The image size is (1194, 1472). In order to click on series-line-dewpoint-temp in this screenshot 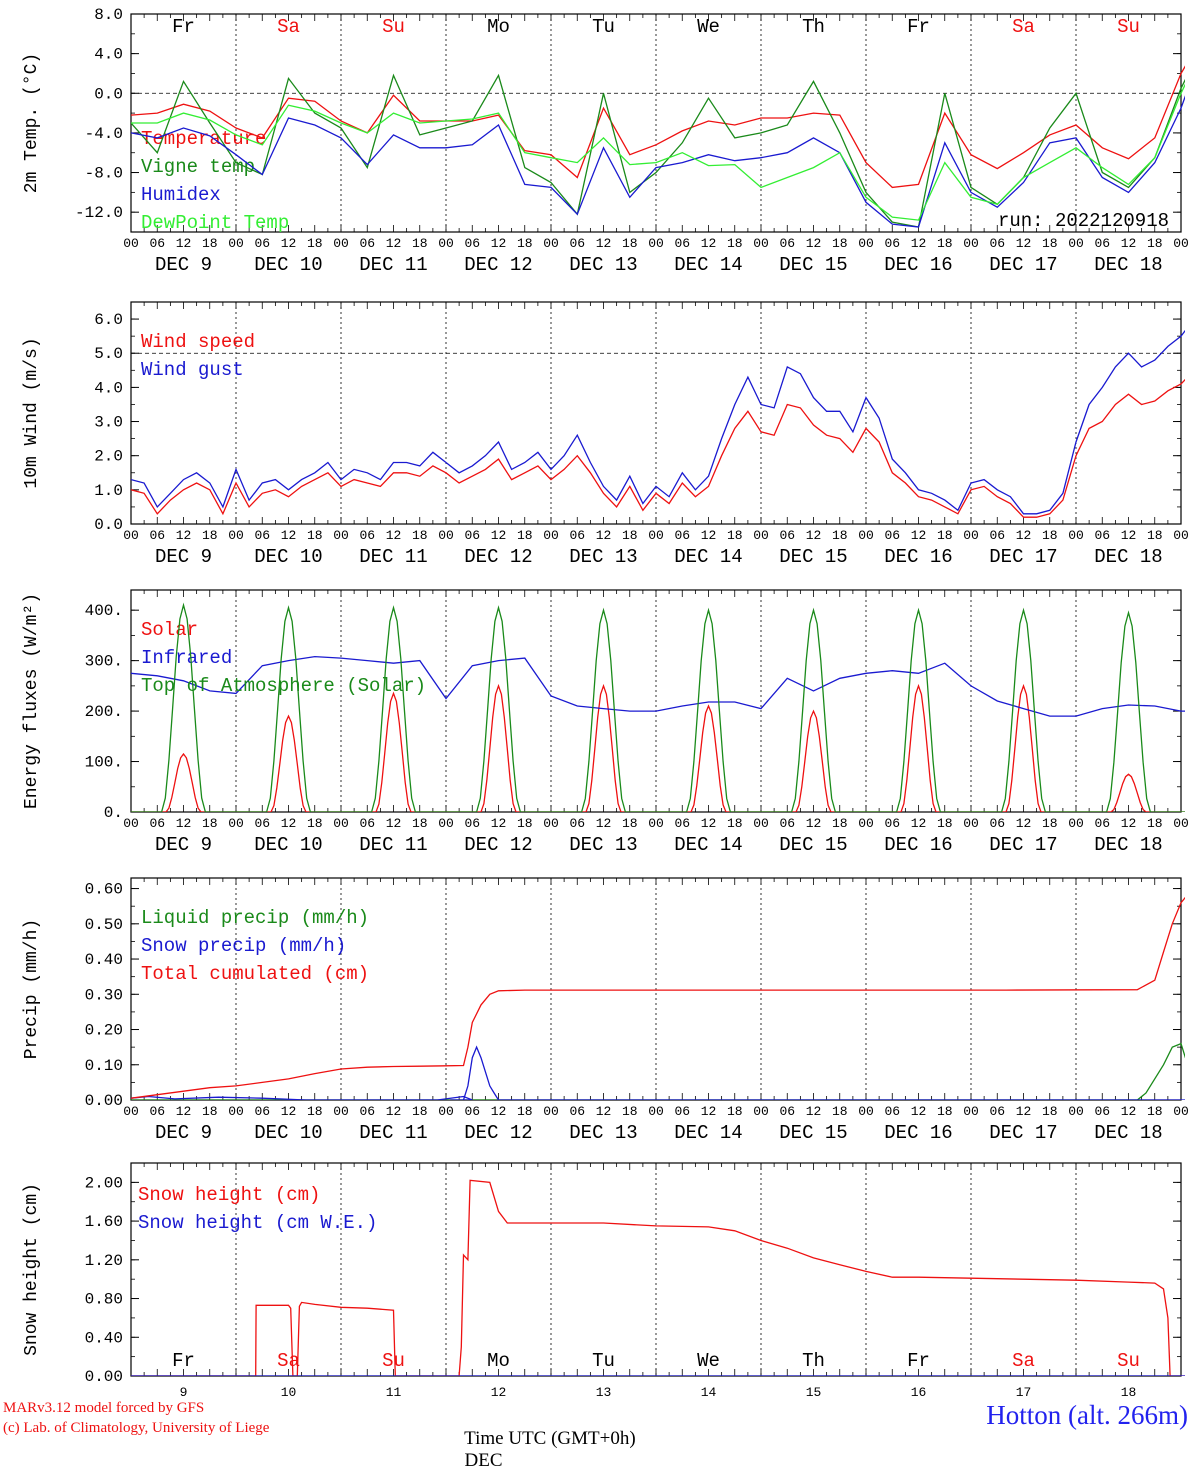, I will do `click(658, 152)`.